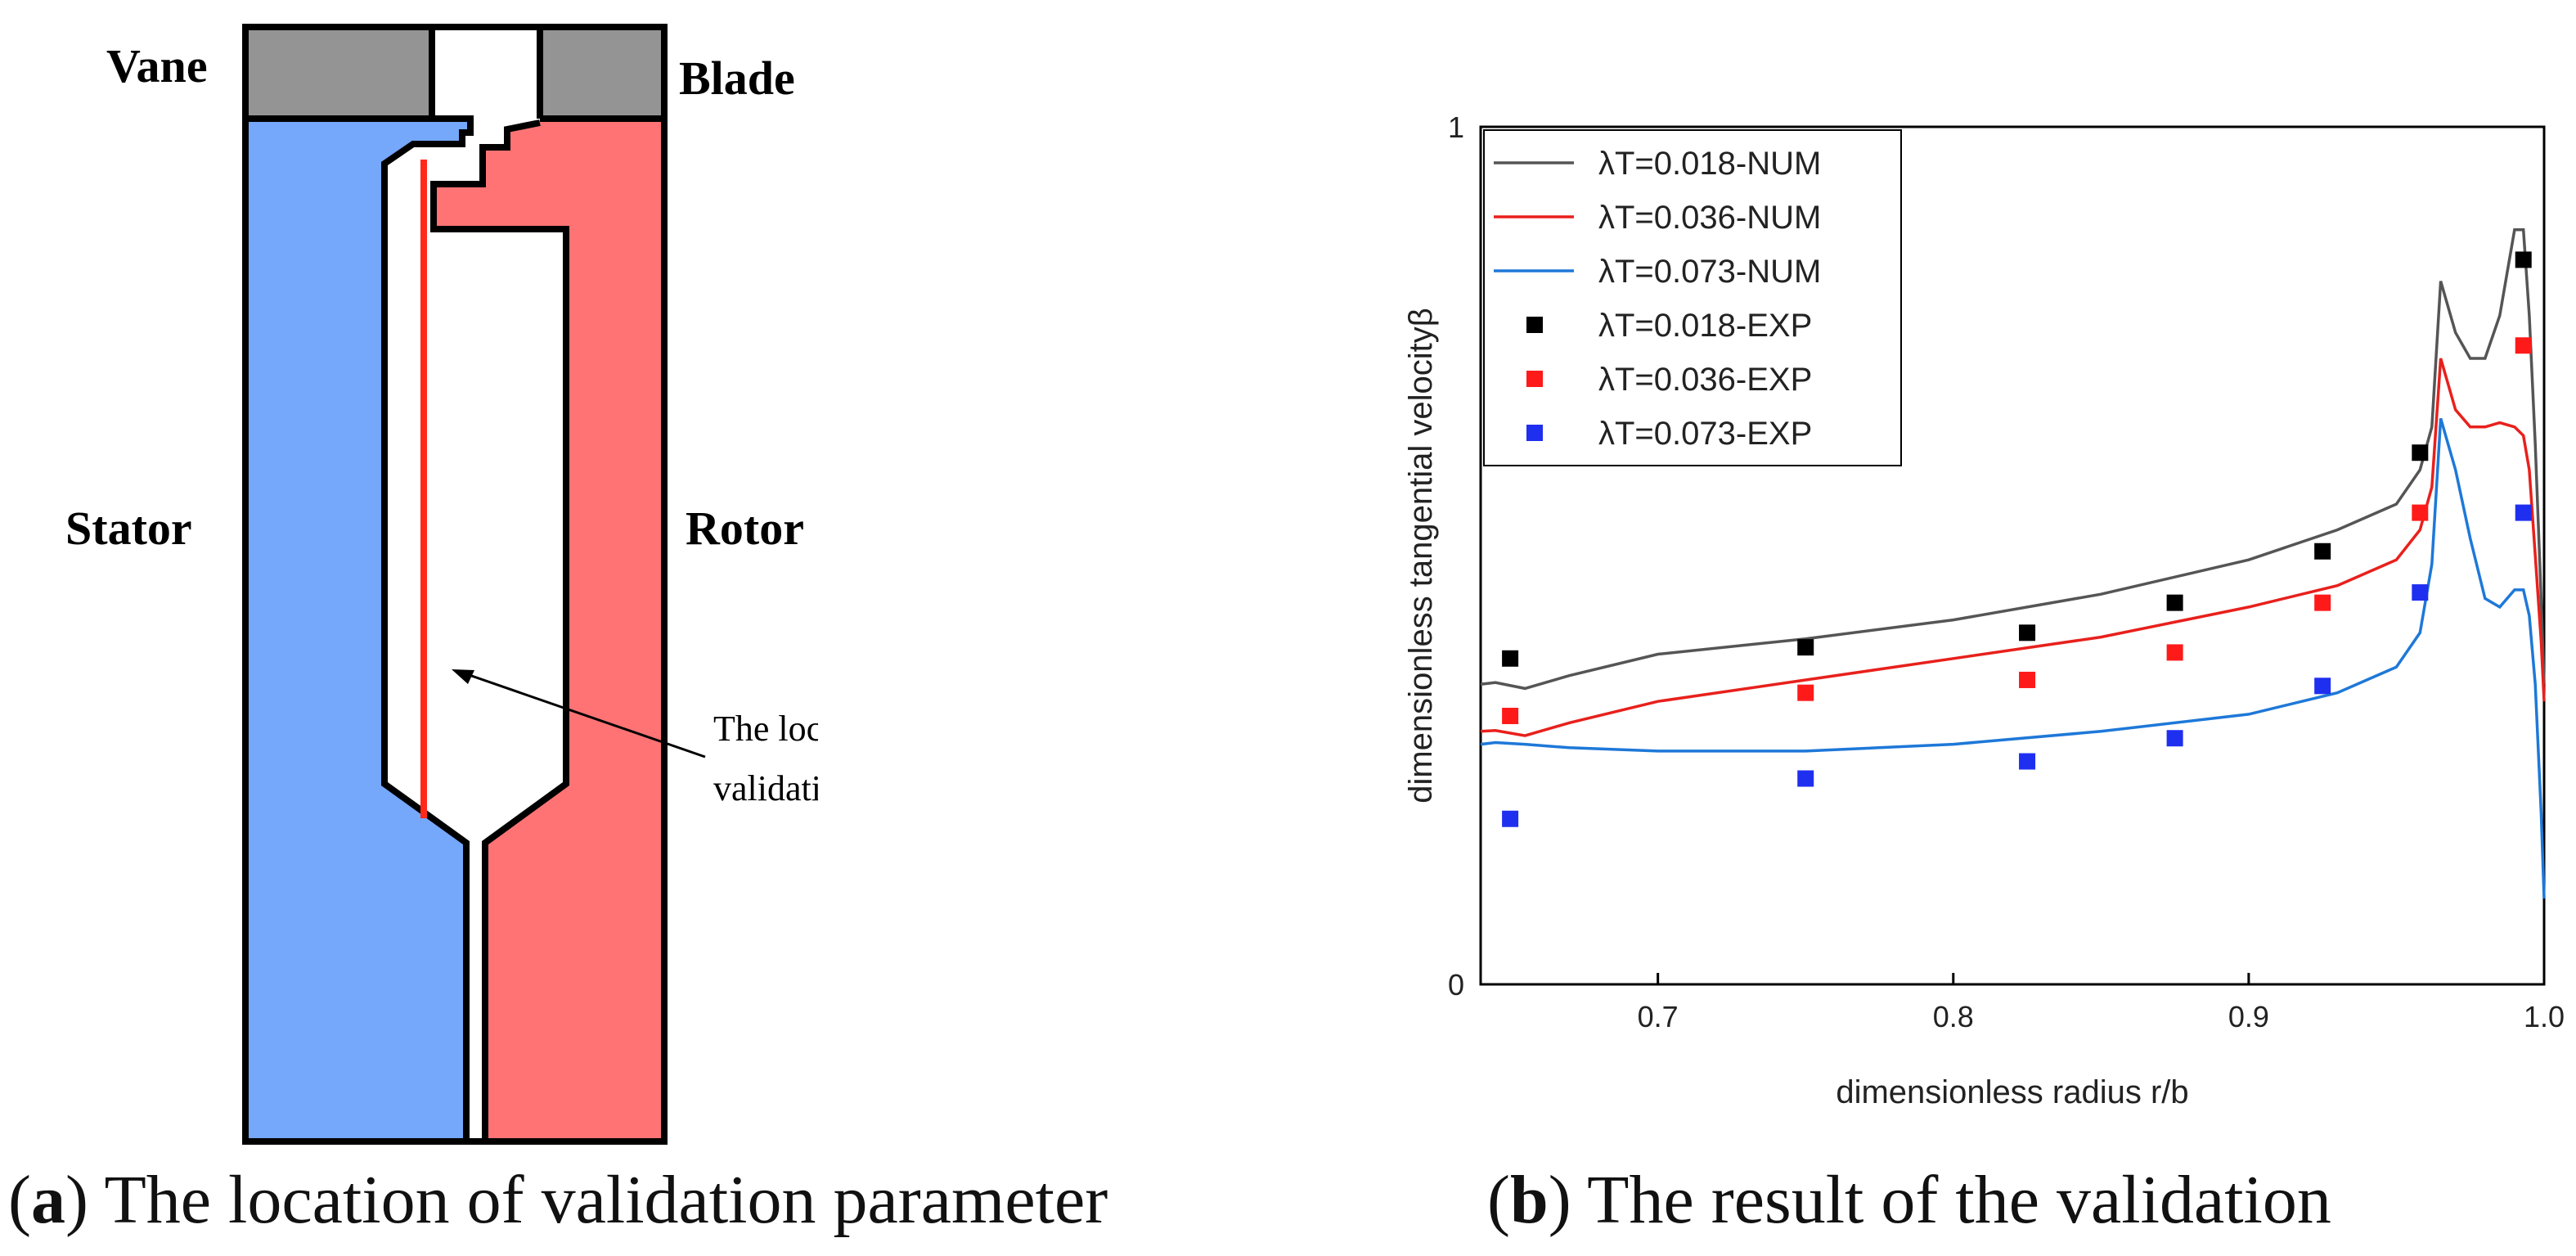  I want to click on annotation-arrow-head, so click(463, 676).